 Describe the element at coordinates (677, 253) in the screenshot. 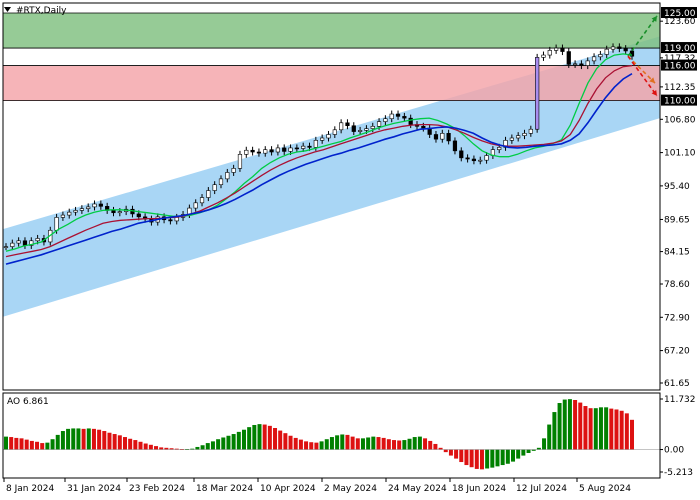

I see `price-label: 84.15` at that location.